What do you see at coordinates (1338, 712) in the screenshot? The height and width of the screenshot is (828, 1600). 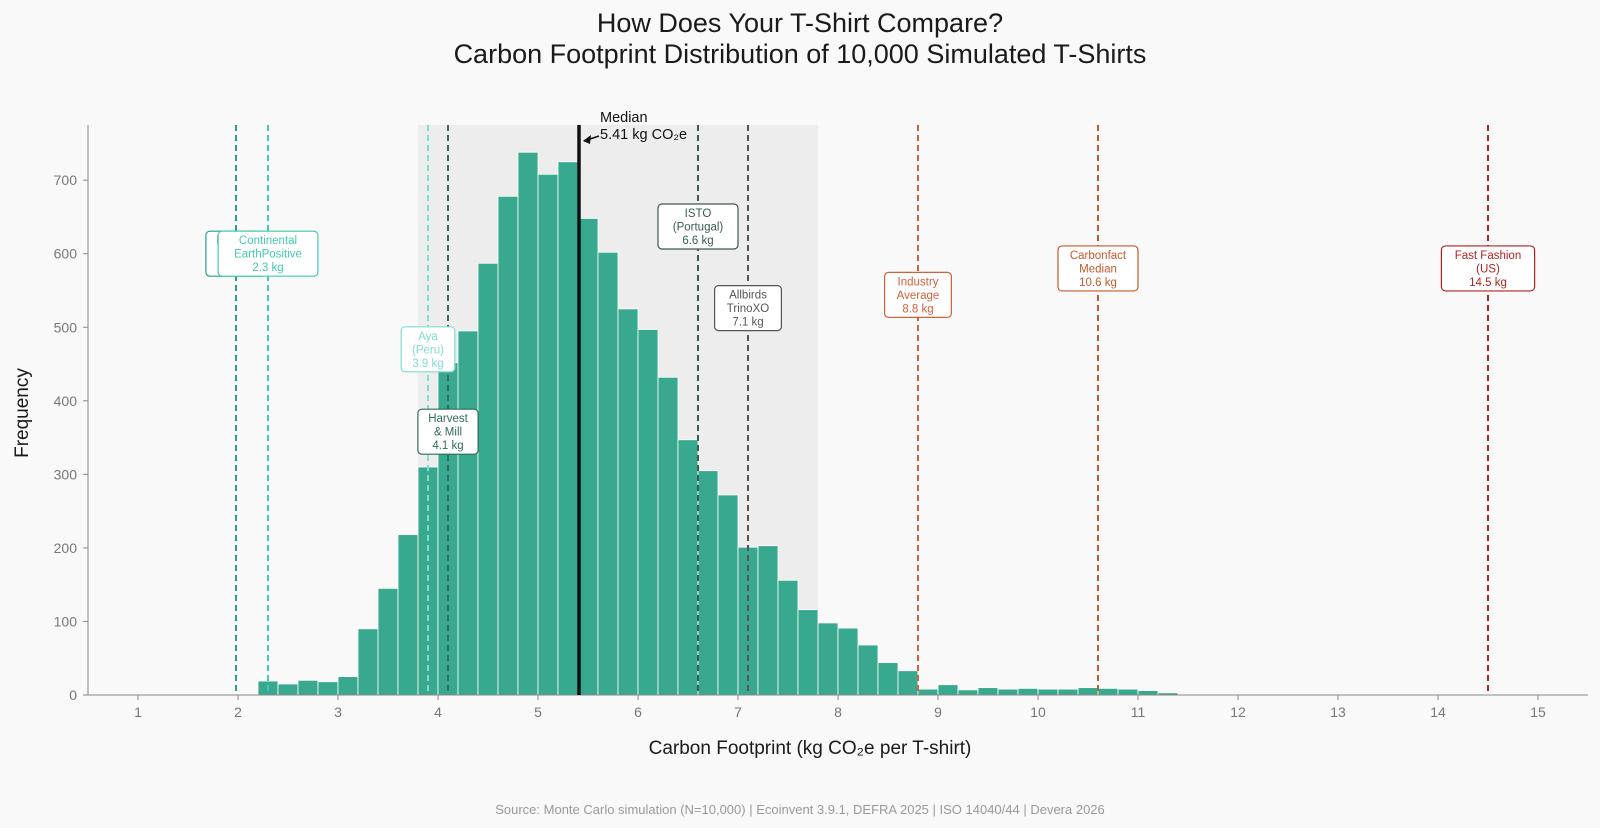 I see `x-tick-label: 13` at bounding box center [1338, 712].